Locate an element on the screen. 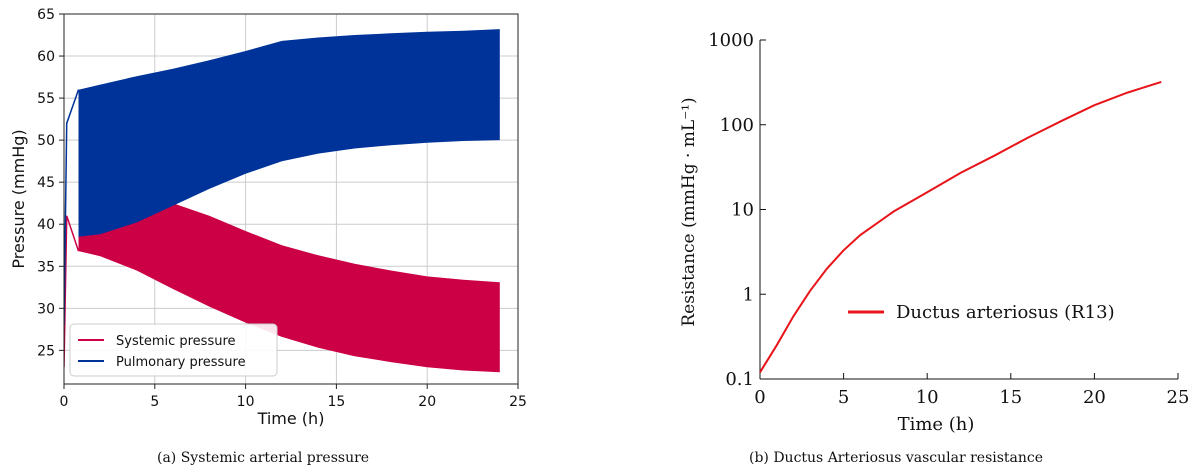 The height and width of the screenshot is (474, 1194). legend-box is located at coordinates (173, 350).